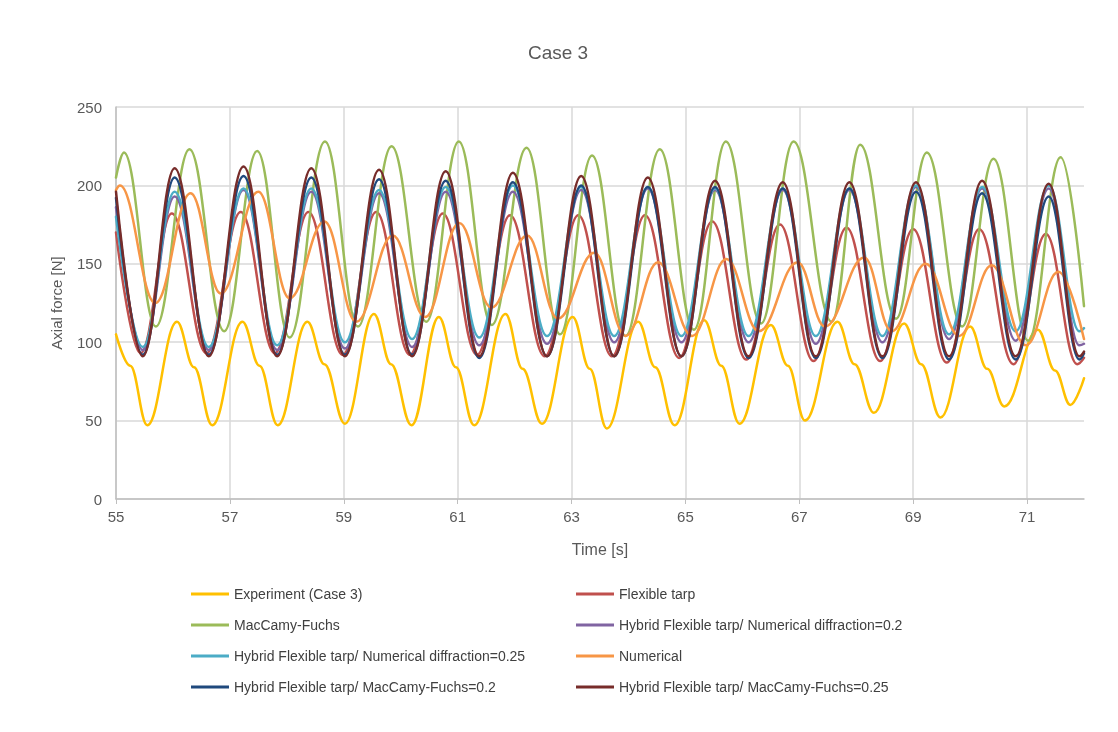  I want to click on x-tick-label: 55, so click(116, 516).